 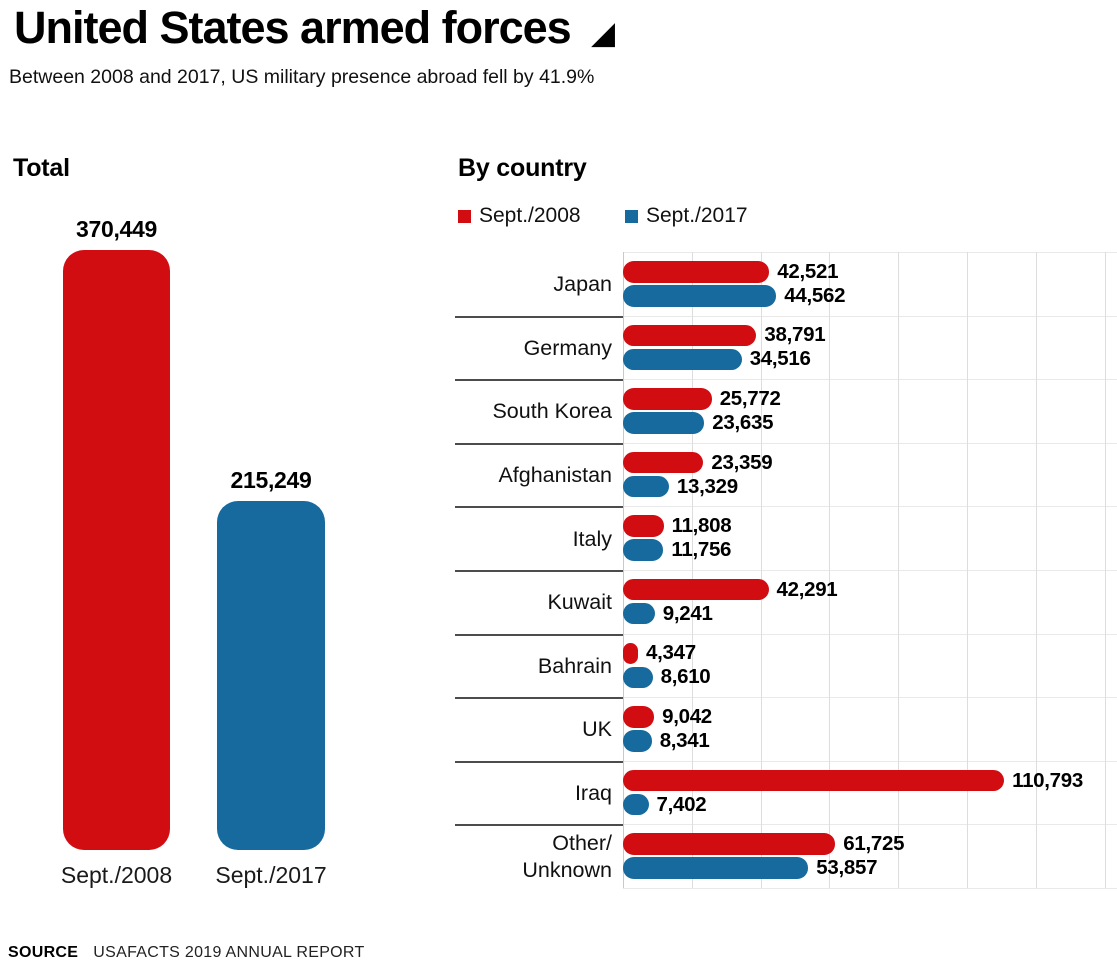 I want to click on country-plot: 61,725 53,857, so click(x=870, y=856).